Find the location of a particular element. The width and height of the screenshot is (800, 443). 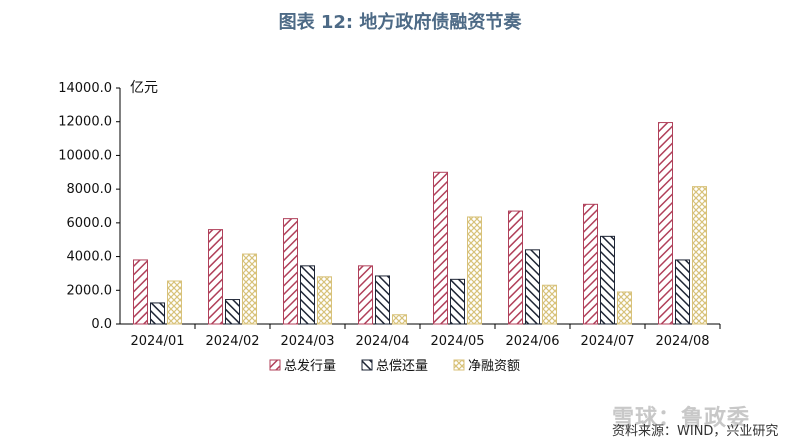

x-tick-label: 2024/03 is located at coordinates (307, 341).